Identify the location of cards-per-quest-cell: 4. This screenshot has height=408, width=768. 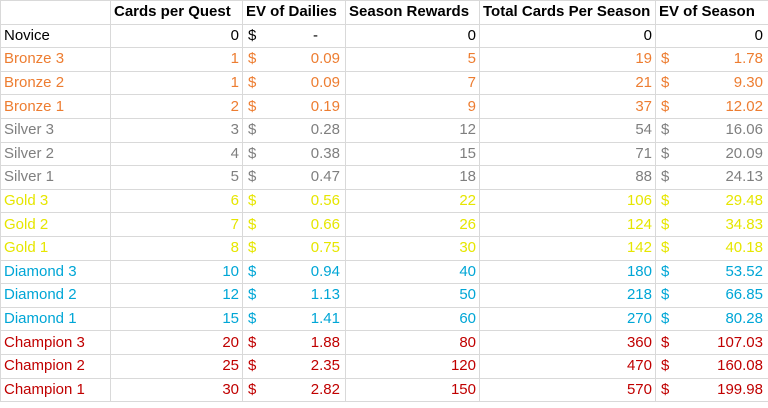
(176, 154).